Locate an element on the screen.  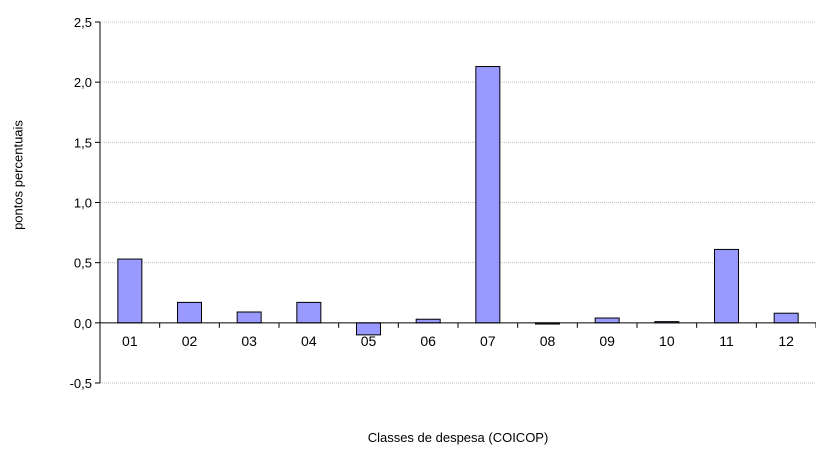
y-tick-label: 0,5 is located at coordinates (83, 263).